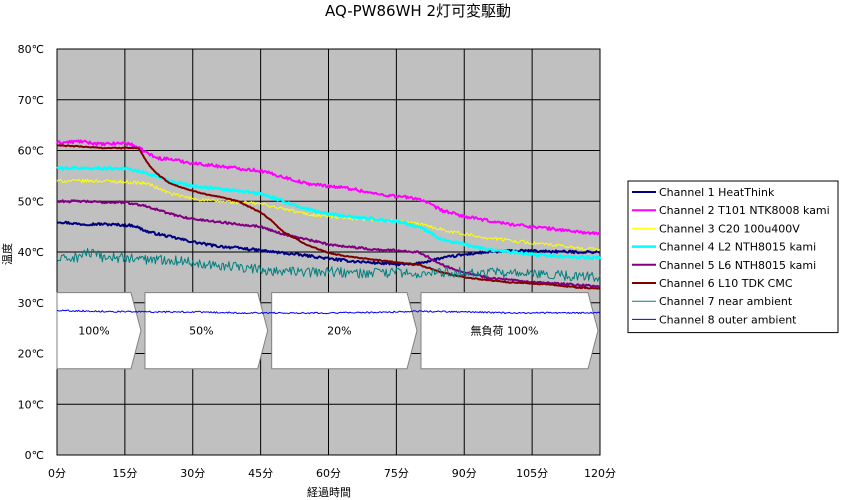 The image size is (850, 500). What do you see at coordinates (192, 473) in the screenshot?
I see `x-tick-label: 30分` at bounding box center [192, 473].